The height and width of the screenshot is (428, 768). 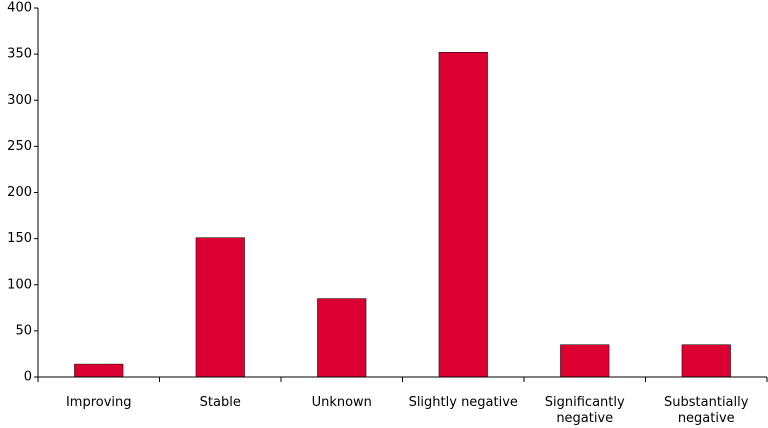 What do you see at coordinates (19, 238) in the screenshot?
I see `y-tick-label: 150` at bounding box center [19, 238].